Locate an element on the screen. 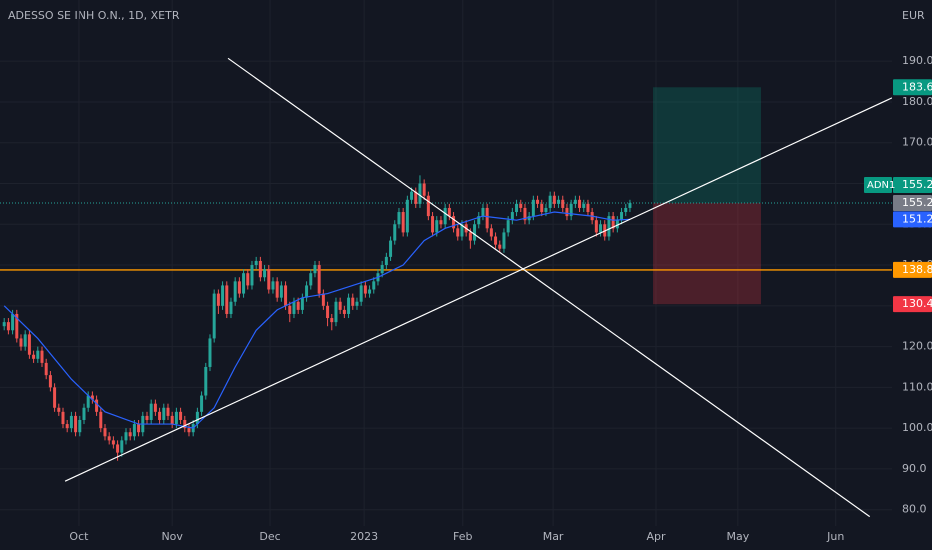  currency: EUR is located at coordinates (913, 15).